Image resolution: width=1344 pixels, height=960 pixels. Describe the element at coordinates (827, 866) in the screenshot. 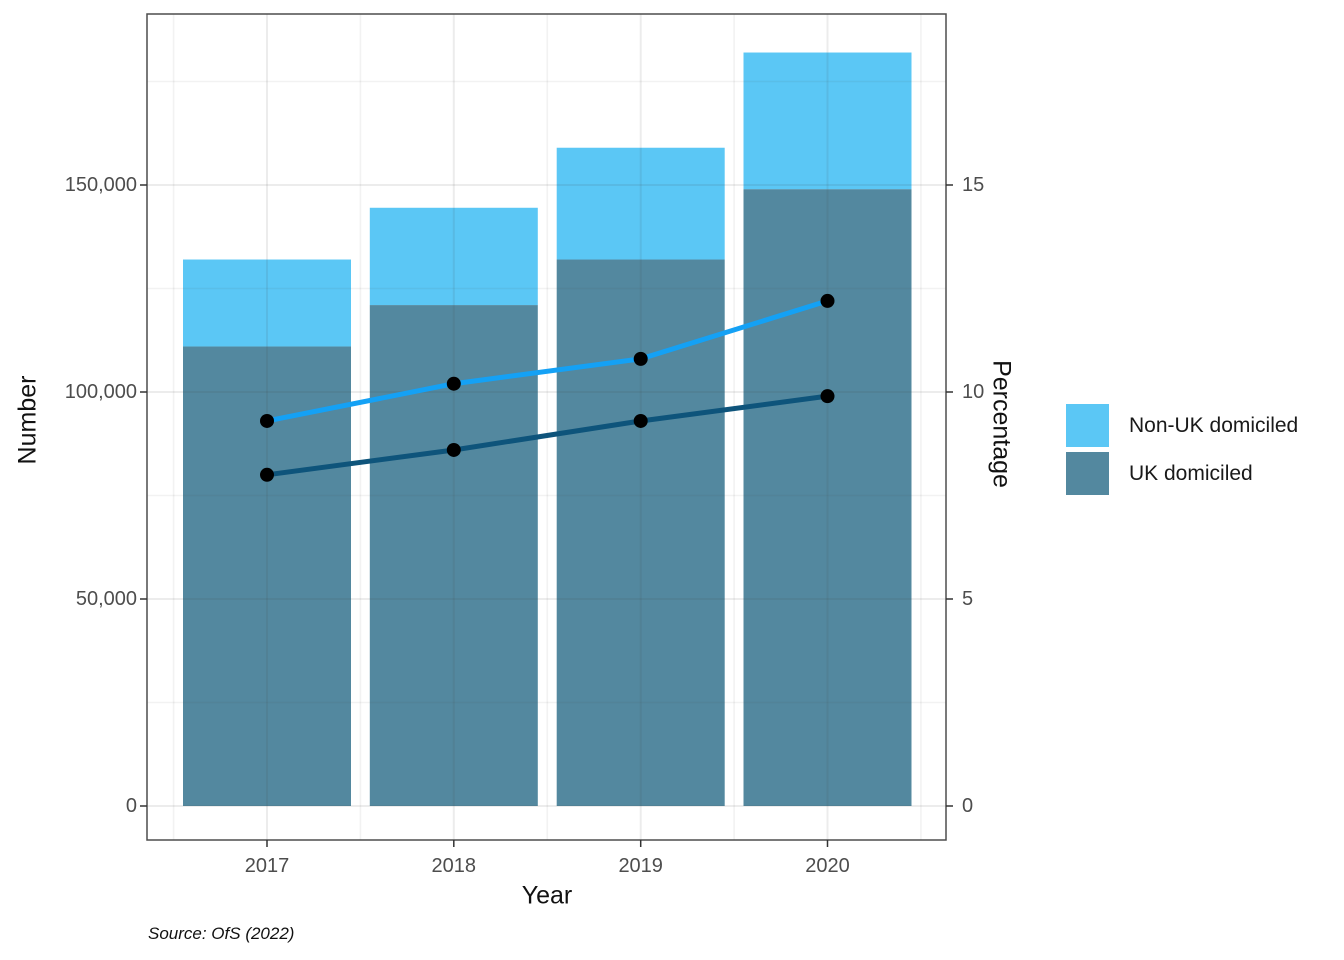

I see `x-axis-label-2020: 2020` at that location.